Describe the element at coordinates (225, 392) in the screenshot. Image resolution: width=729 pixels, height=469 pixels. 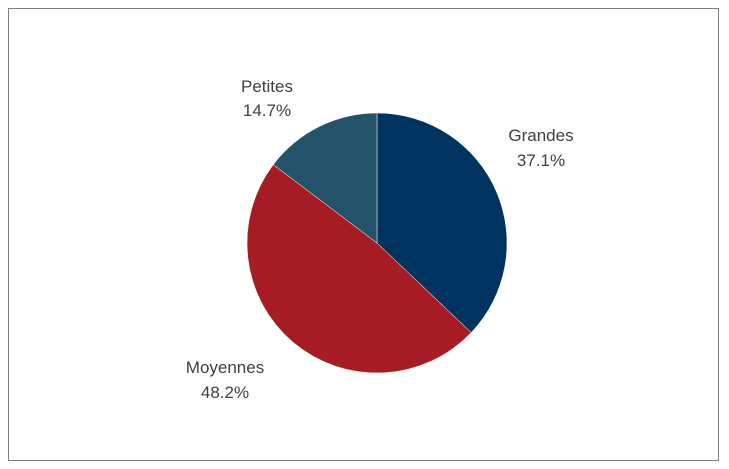
I see `slice-value-moyennes: 48.2%` at that location.